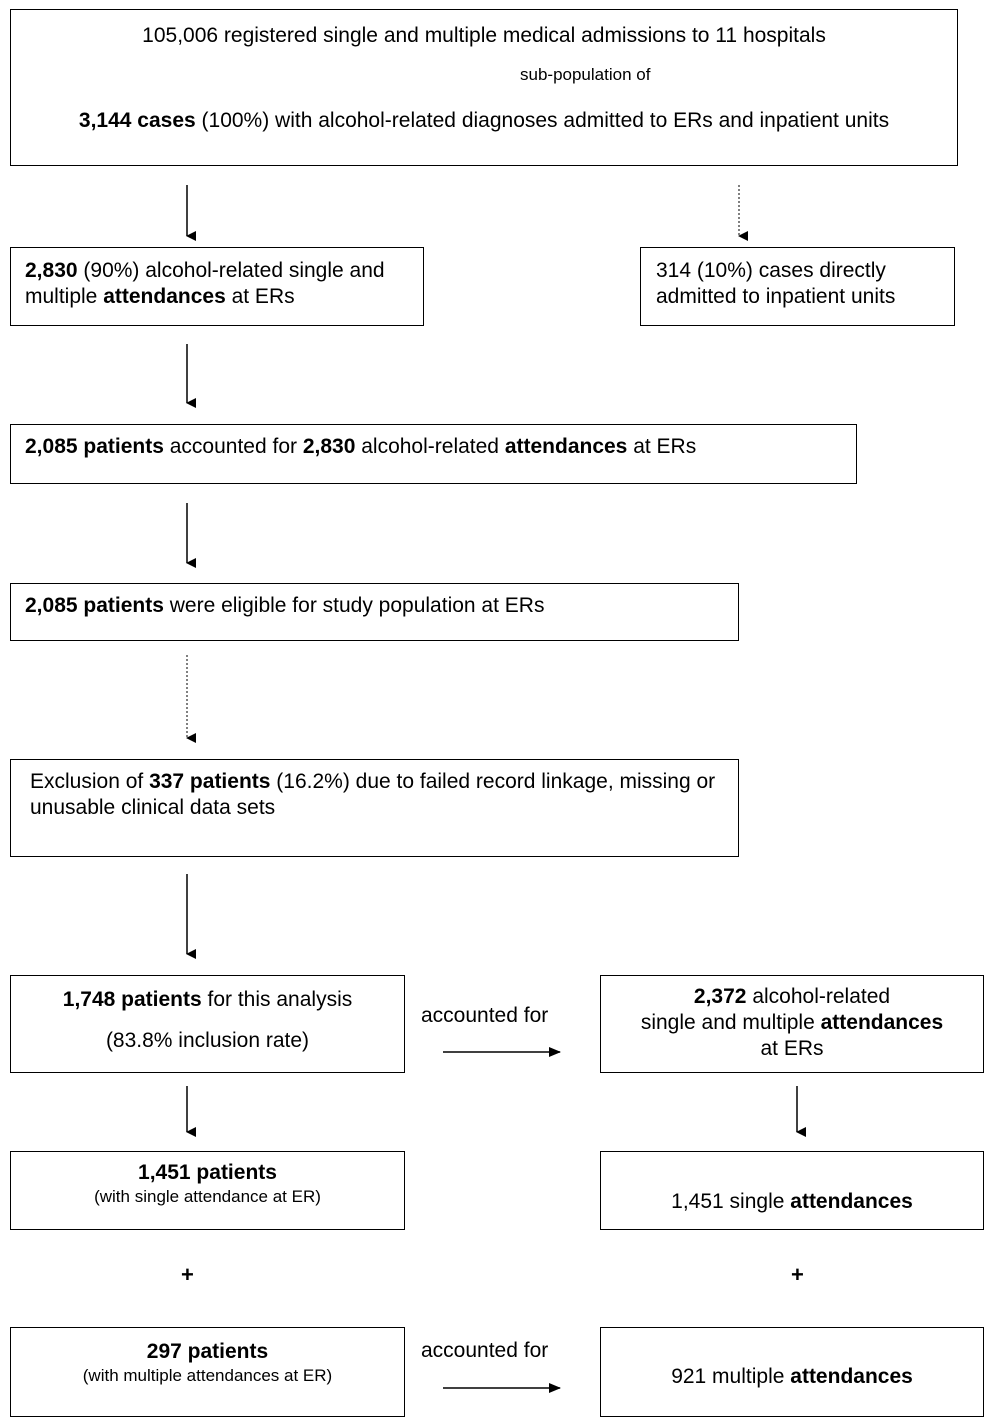 The image size is (984, 1417). I want to click on subpopulation-label: sub-population of, so click(585, 74).